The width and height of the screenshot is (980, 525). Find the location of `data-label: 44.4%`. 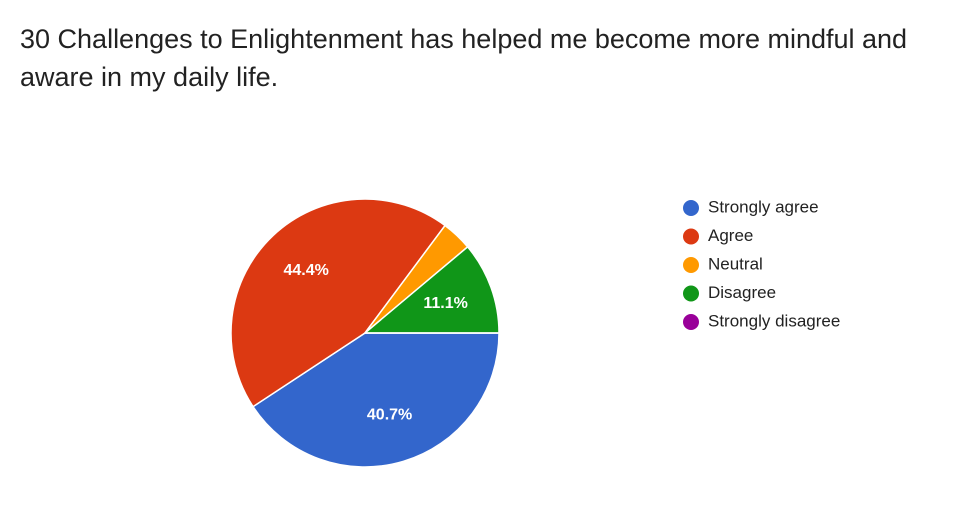

data-label: 44.4% is located at coordinates (305, 270).